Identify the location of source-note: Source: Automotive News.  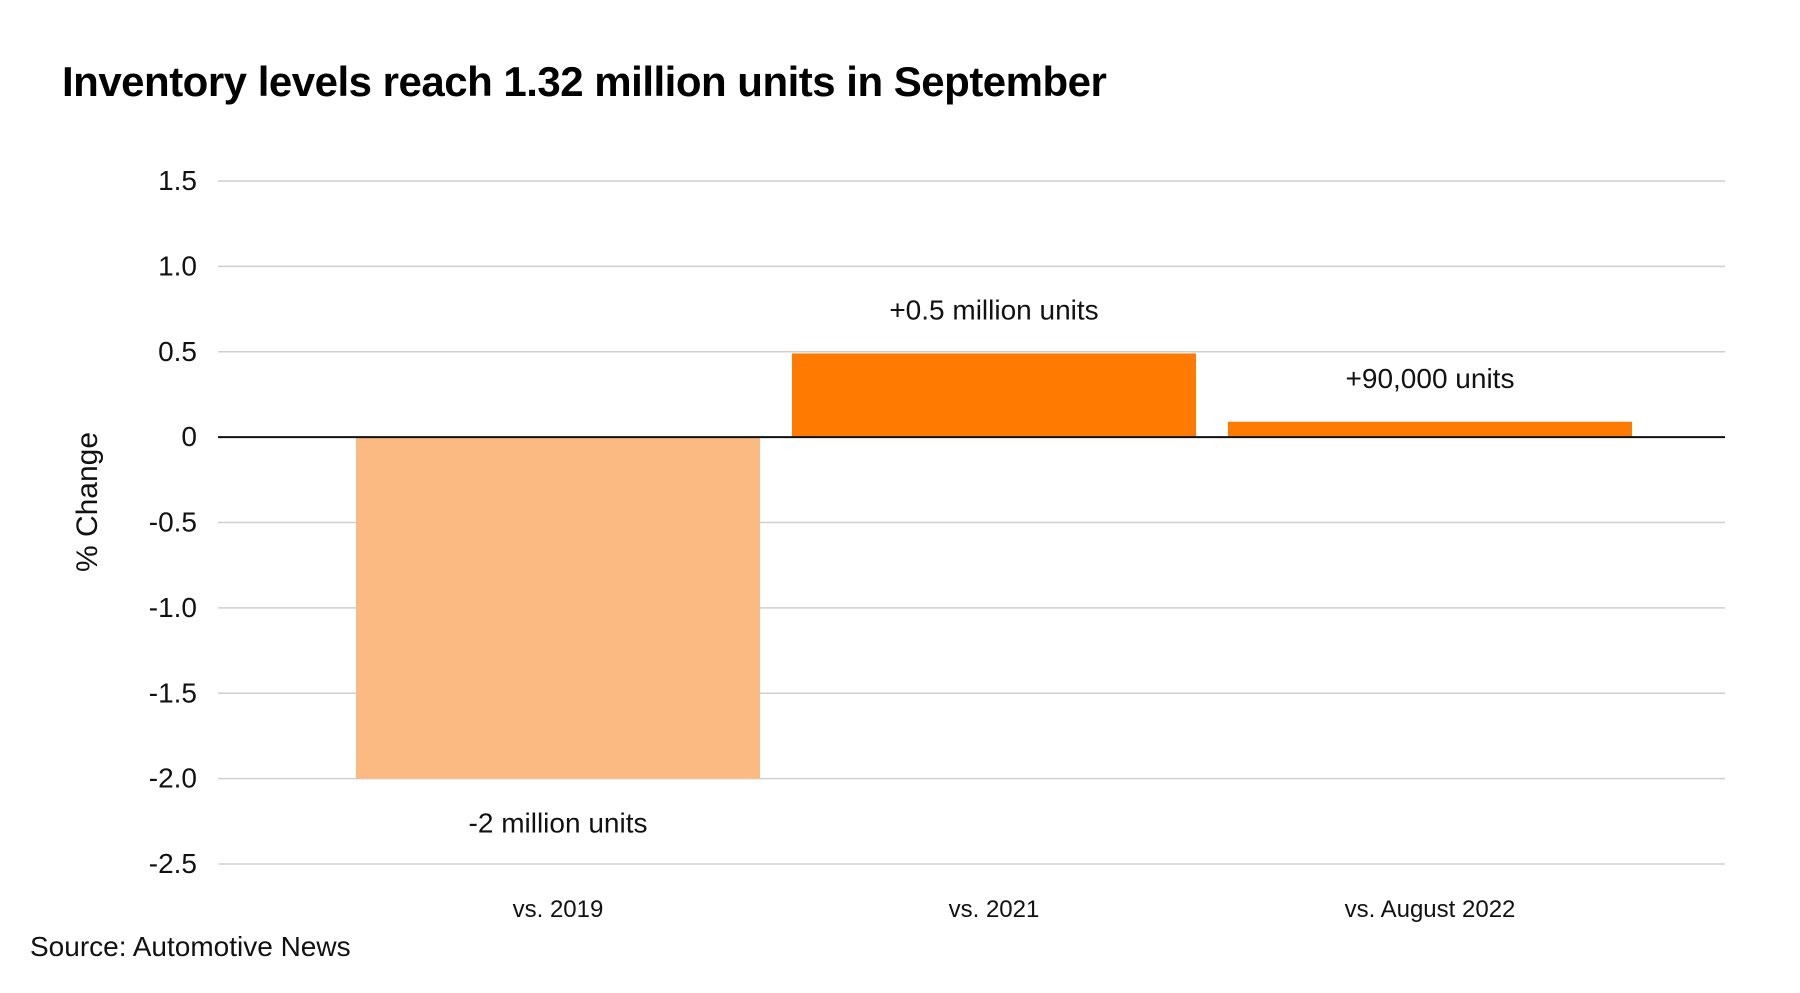
(190, 946).